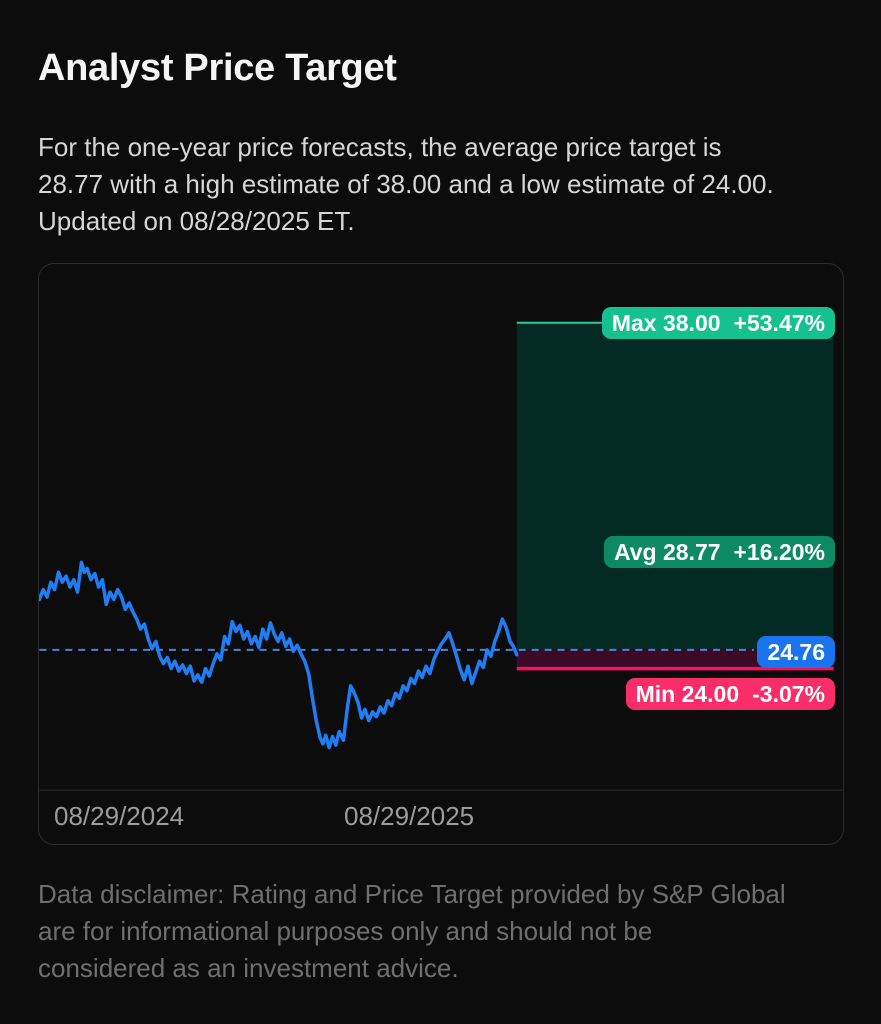  I want to click on current-price-text: 24.76, so click(796, 651).